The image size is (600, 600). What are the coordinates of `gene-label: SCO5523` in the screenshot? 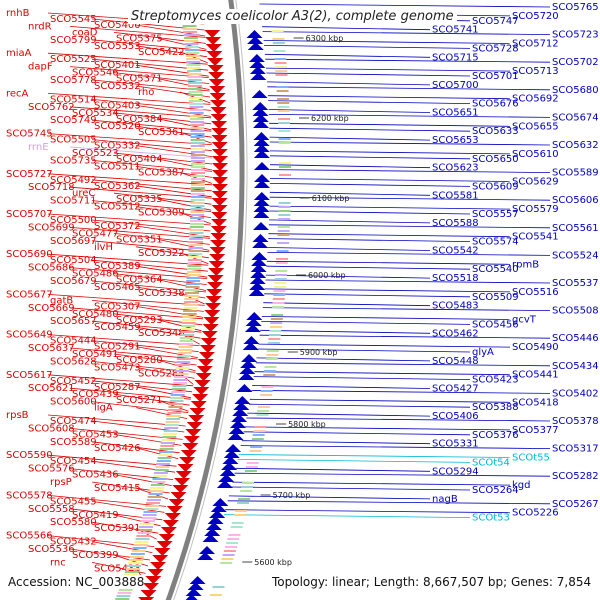 It's located at (95, 153).